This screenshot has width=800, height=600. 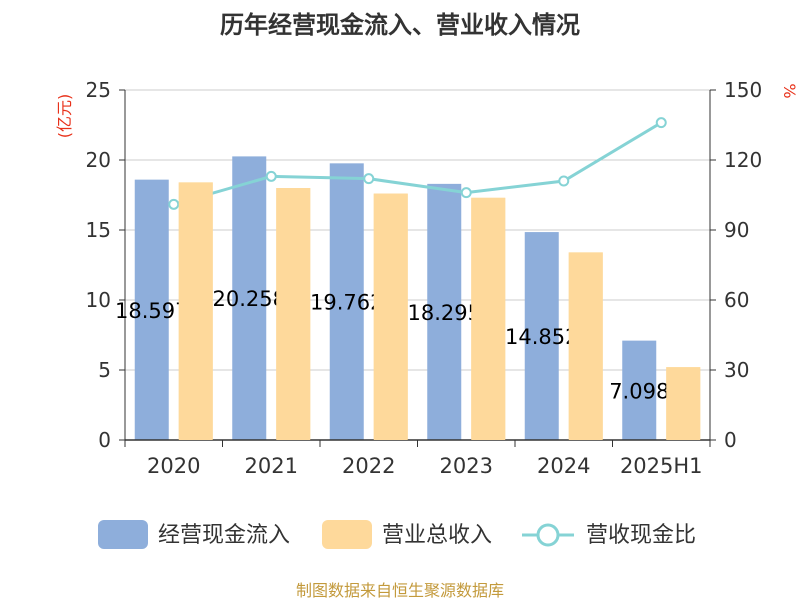 I want to click on left-tick-label: 25, so click(x=98, y=90).